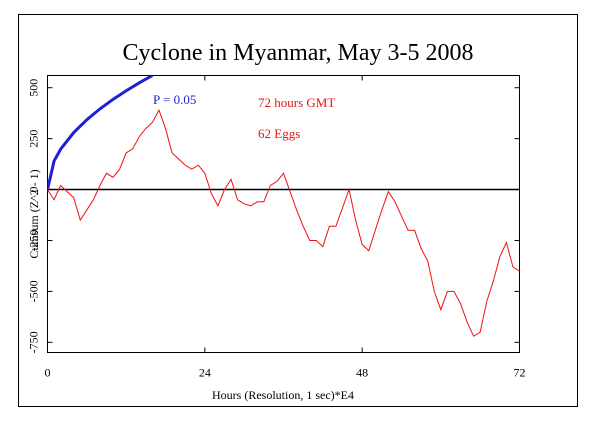  Describe the element at coordinates (283, 395) in the screenshot. I see `x-axis-label: Hours (Resolution, 1 sec)*E4` at that location.